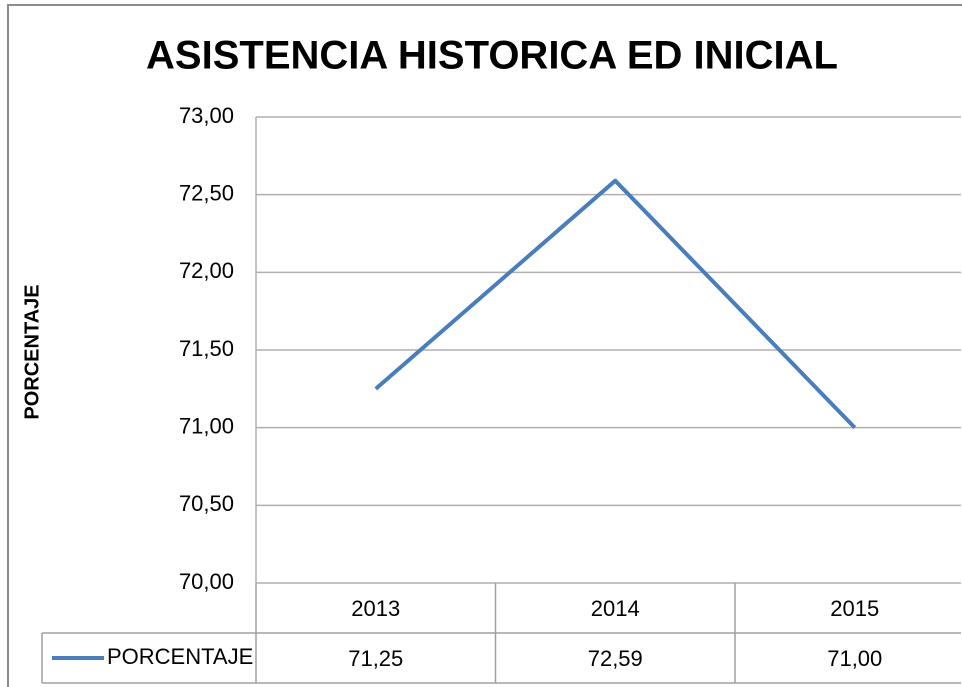 The height and width of the screenshot is (687, 962). What do you see at coordinates (180, 656) in the screenshot?
I see `legend-label: PORCENTAJE` at bounding box center [180, 656].